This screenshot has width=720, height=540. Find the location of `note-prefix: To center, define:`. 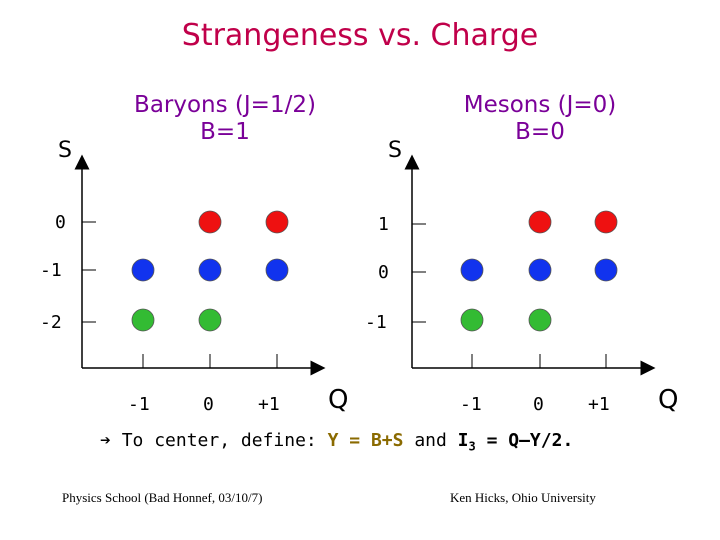

note-prefix: To center, define: is located at coordinates (219, 440).